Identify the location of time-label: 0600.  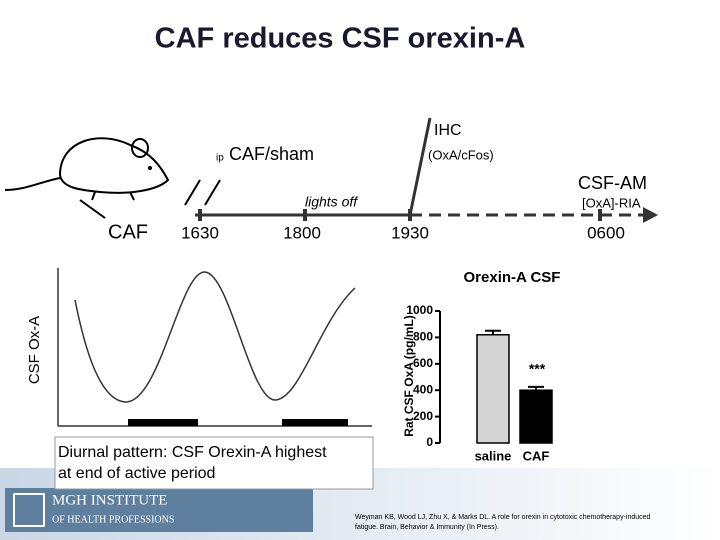
(606, 232).